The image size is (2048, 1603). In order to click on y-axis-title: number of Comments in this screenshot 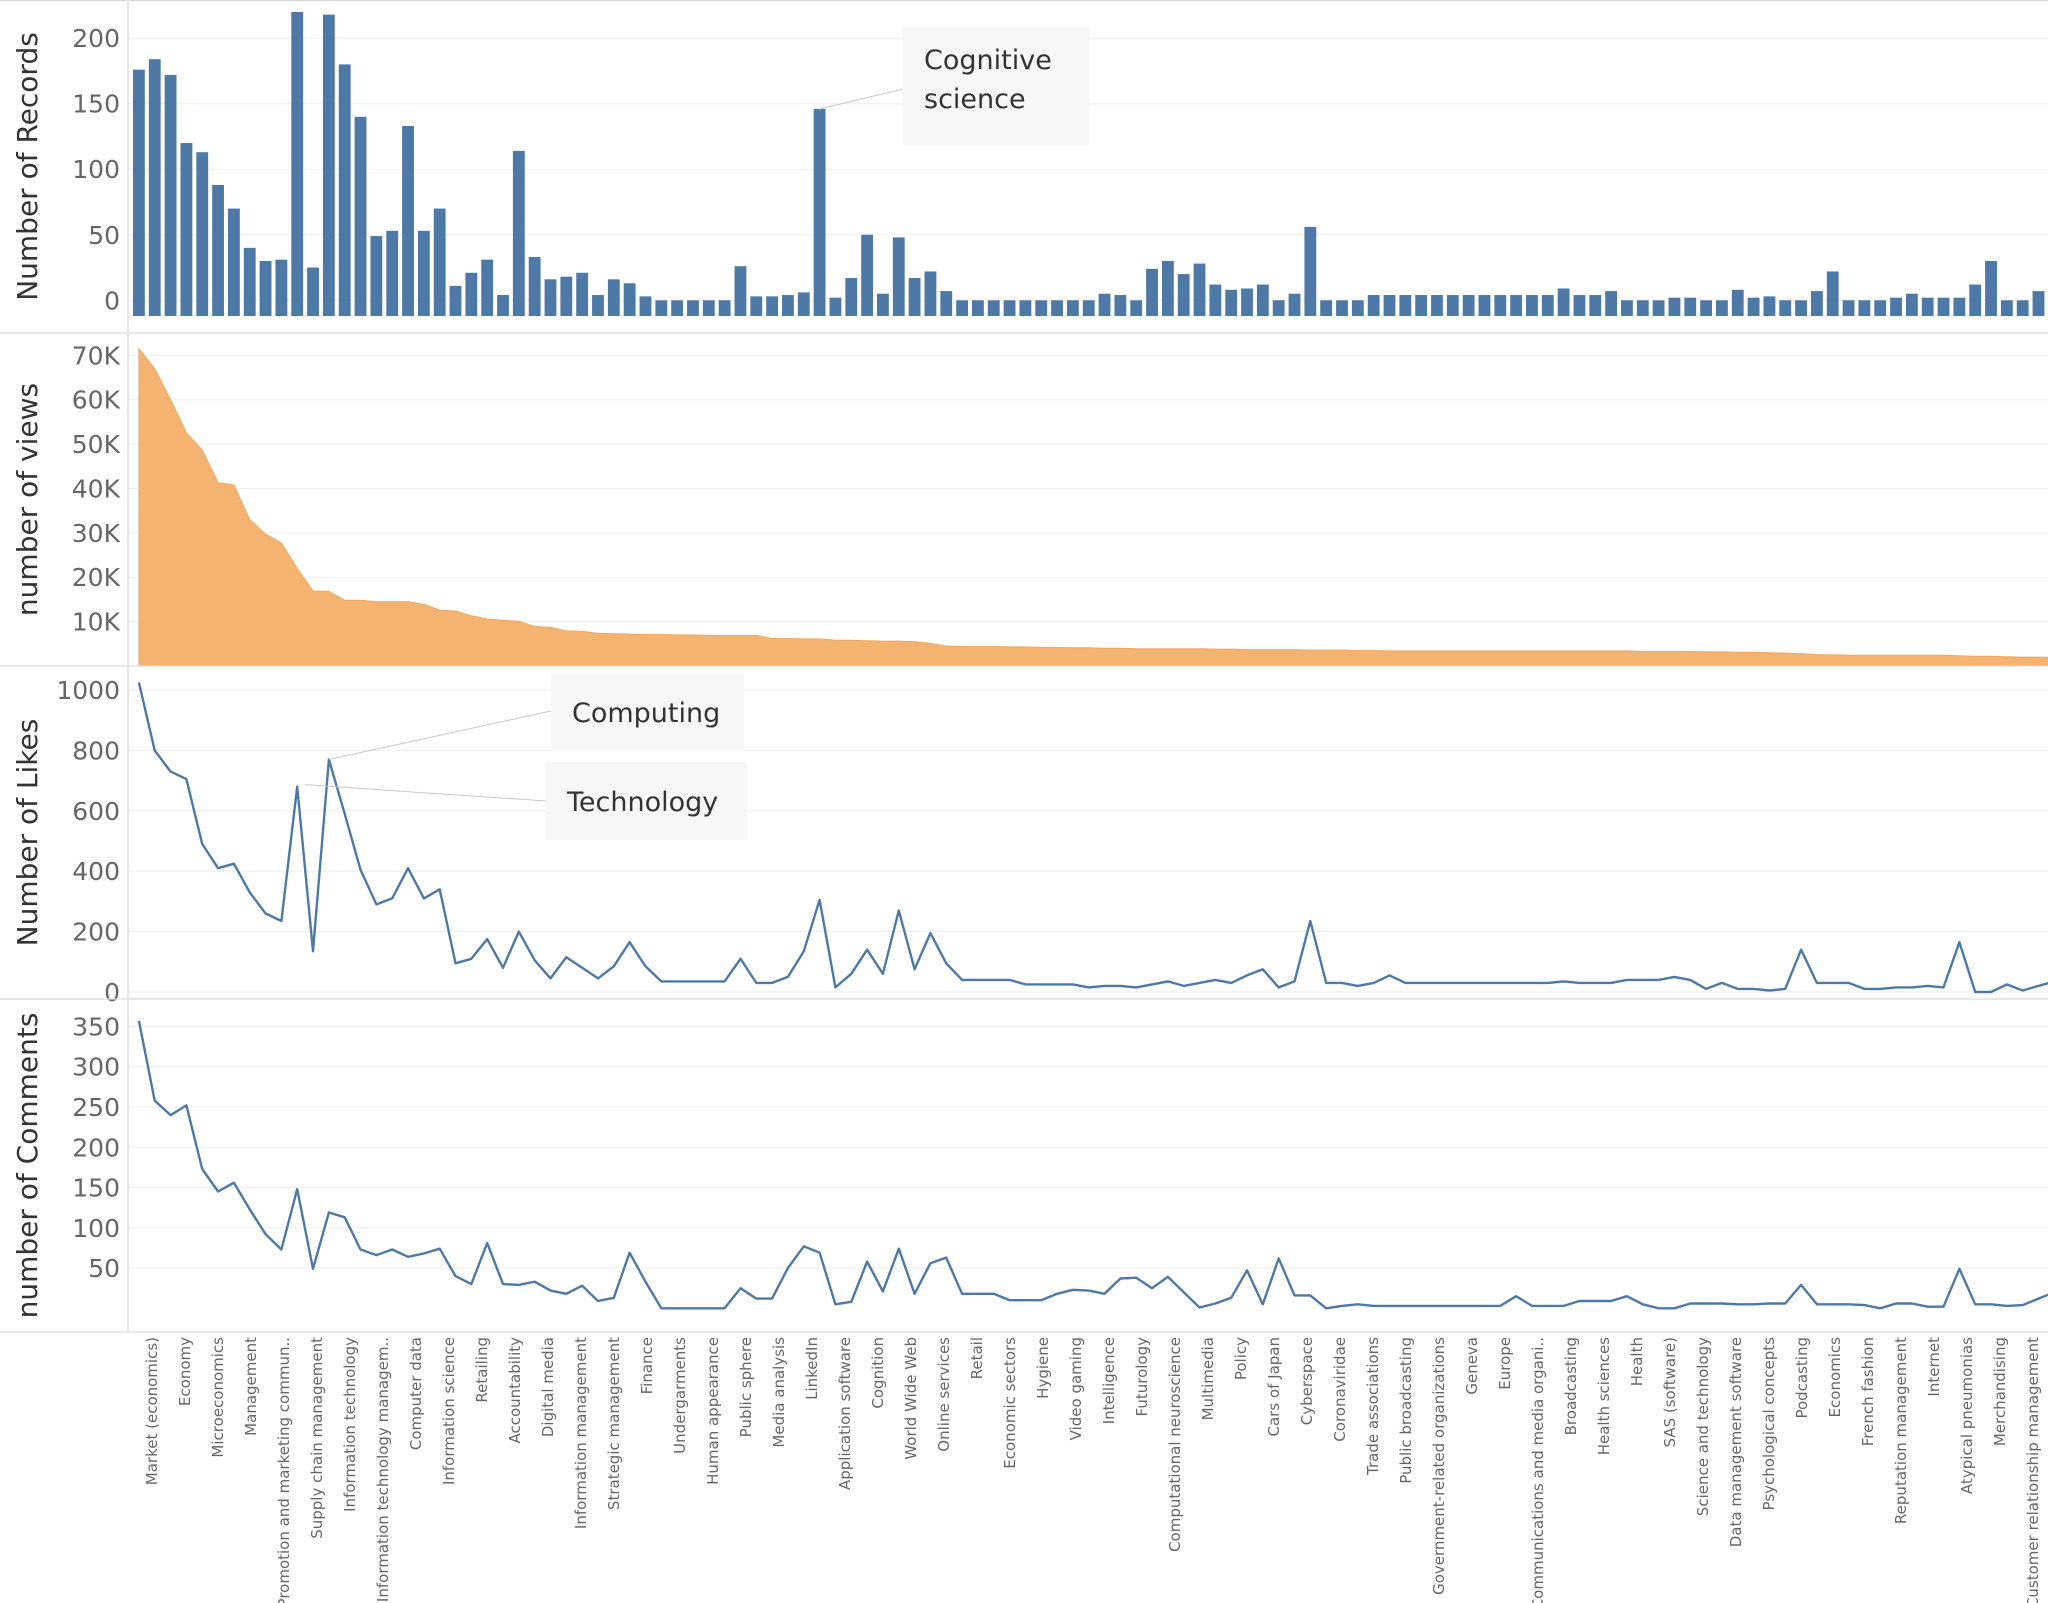, I will do `click(27, 1166)`.